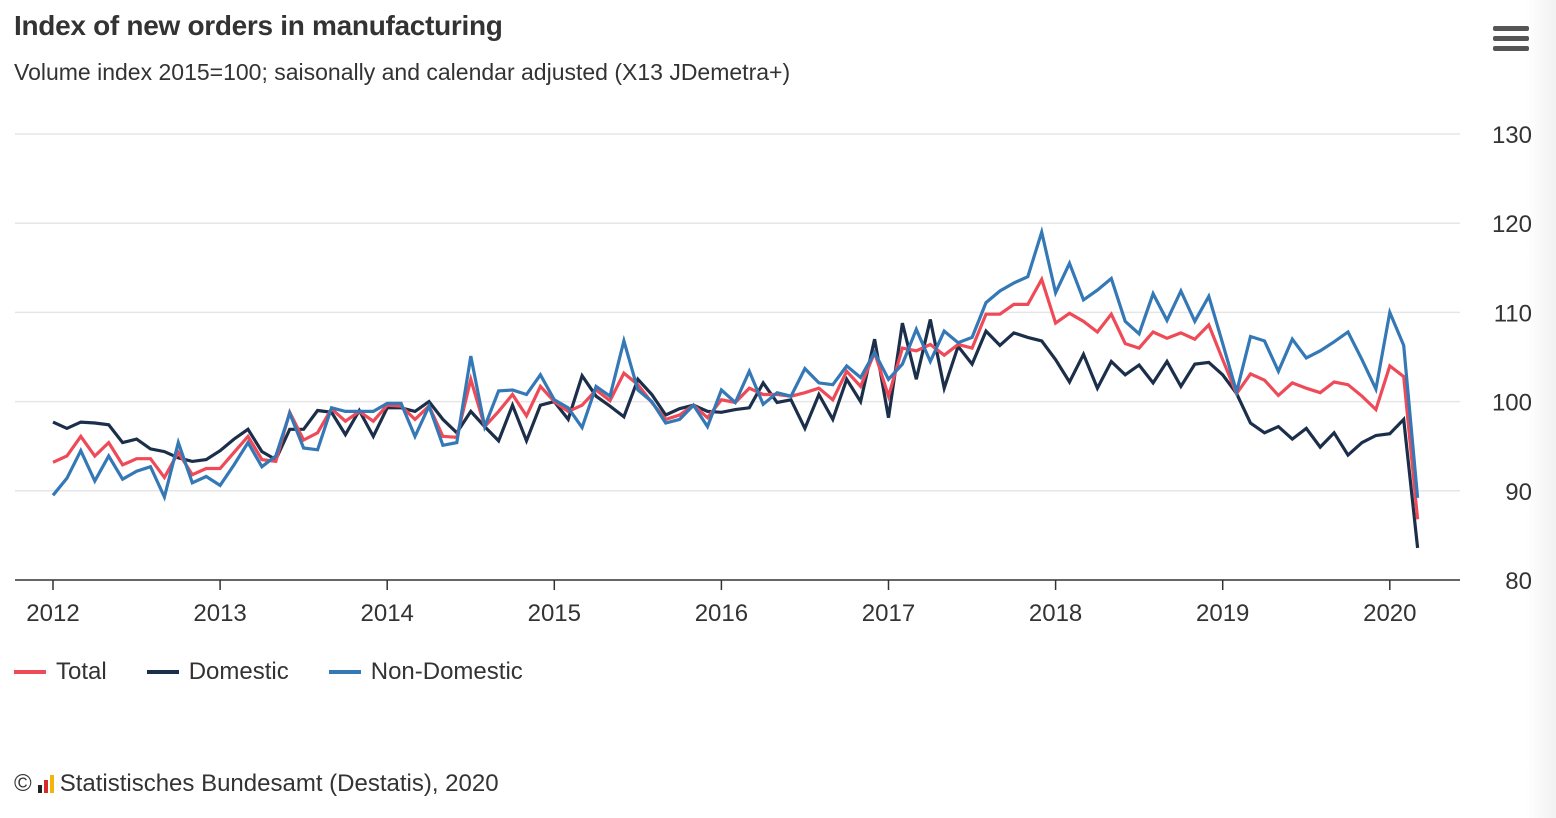 The height and width of the screenshot is (818, 1556). Describe the element at coordinates (1222, 613) in the screenshot. I see `x-tick-label: 2019` at that location.